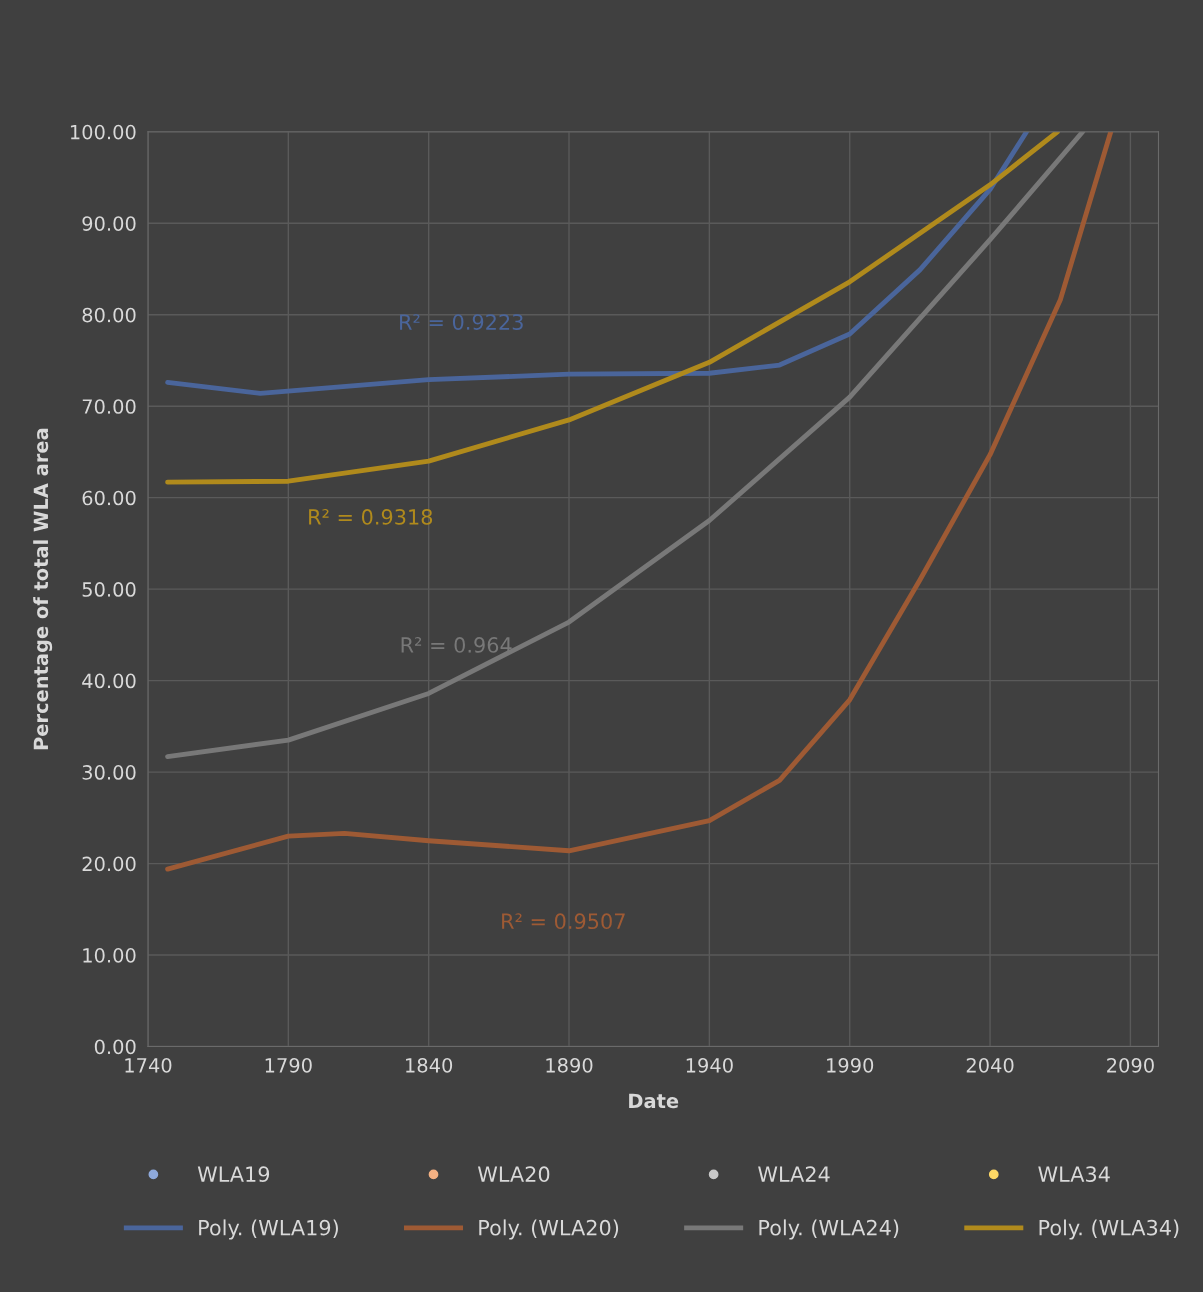 Image resolution: width=1203 pixels, height=1292 pixels. What do you see at coordinates (43, 589) in the screenshot?
I see `y-axis-title: Percentage of total WLA area` at bounding box center [43, 589].